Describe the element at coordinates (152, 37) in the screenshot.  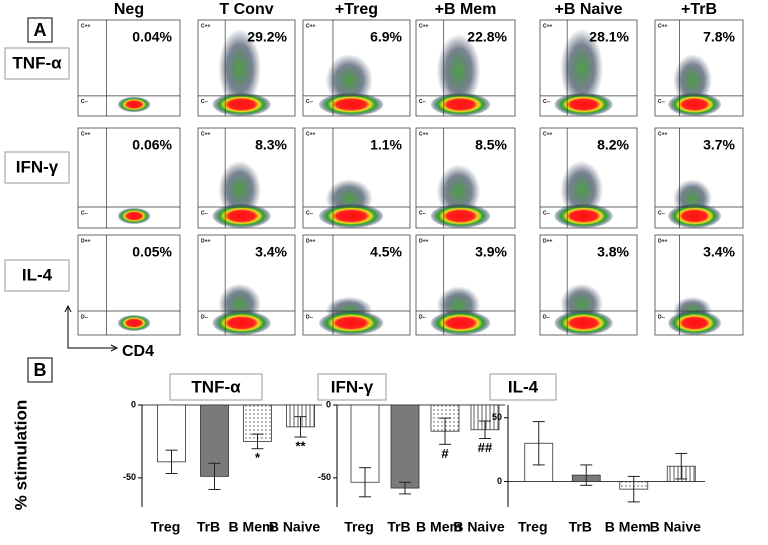
I see `percent-label: 0.04%` at that location.